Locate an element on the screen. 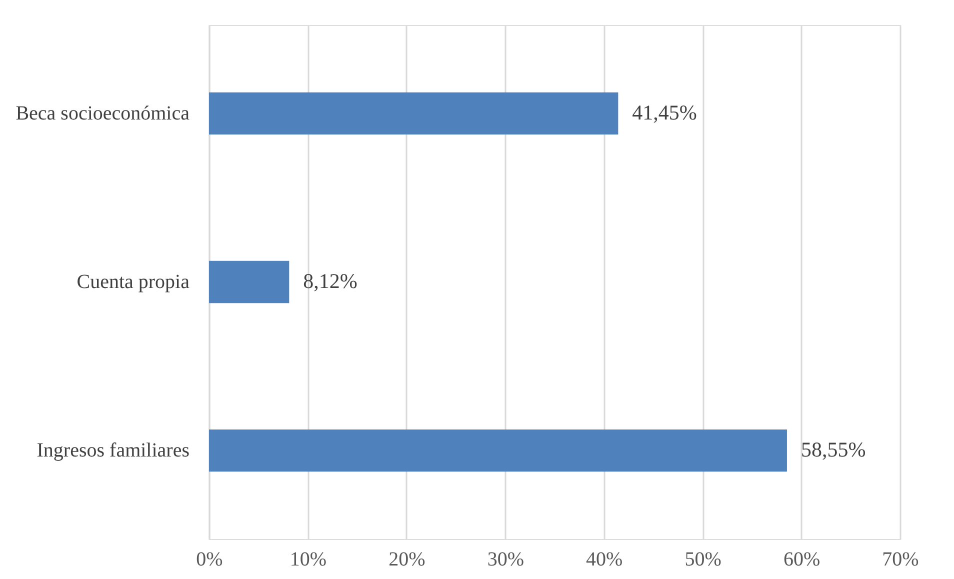 Image resolution: width=954 pixels, height=579 pixels. data-label: 41,45% is located at coordinates (664, 112).